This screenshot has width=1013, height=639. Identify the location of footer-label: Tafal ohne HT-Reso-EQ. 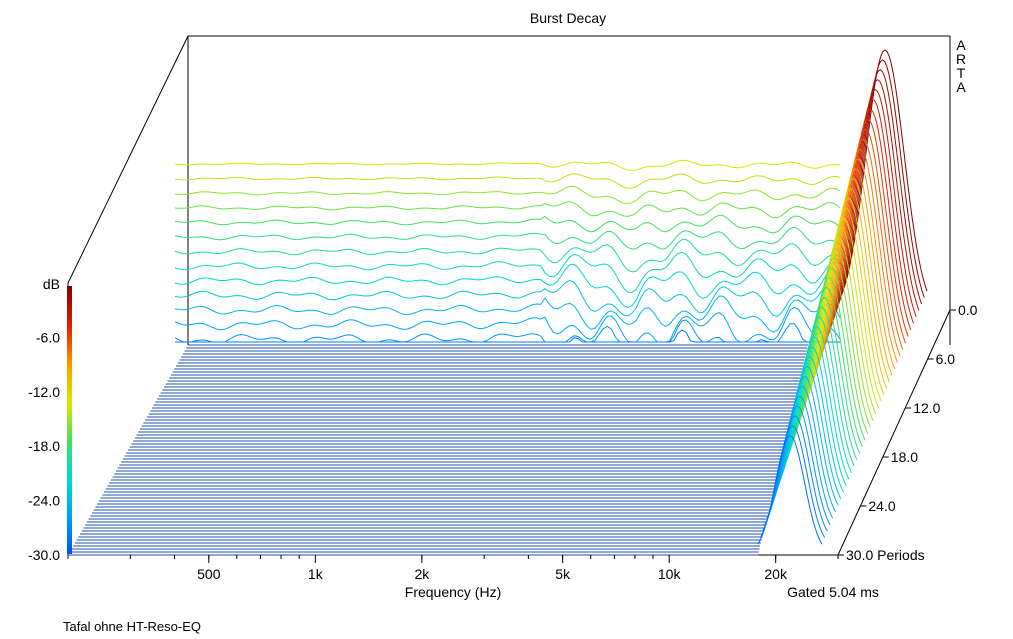
(132, 626).